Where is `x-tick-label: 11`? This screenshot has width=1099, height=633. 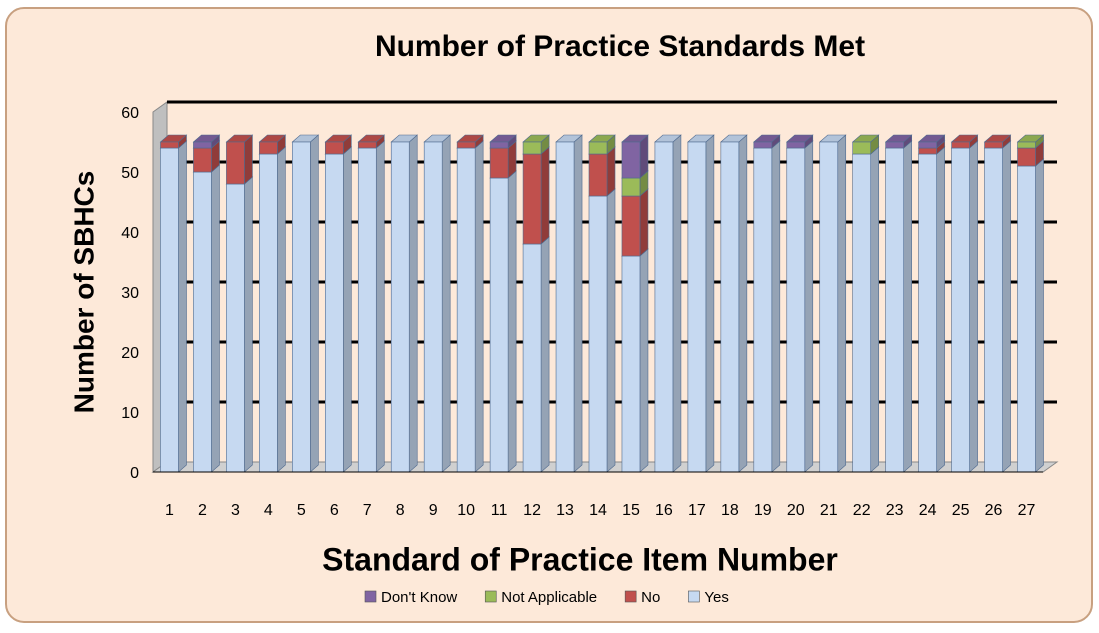 x-tick-label: 11 is located at coordinates (499, 510).